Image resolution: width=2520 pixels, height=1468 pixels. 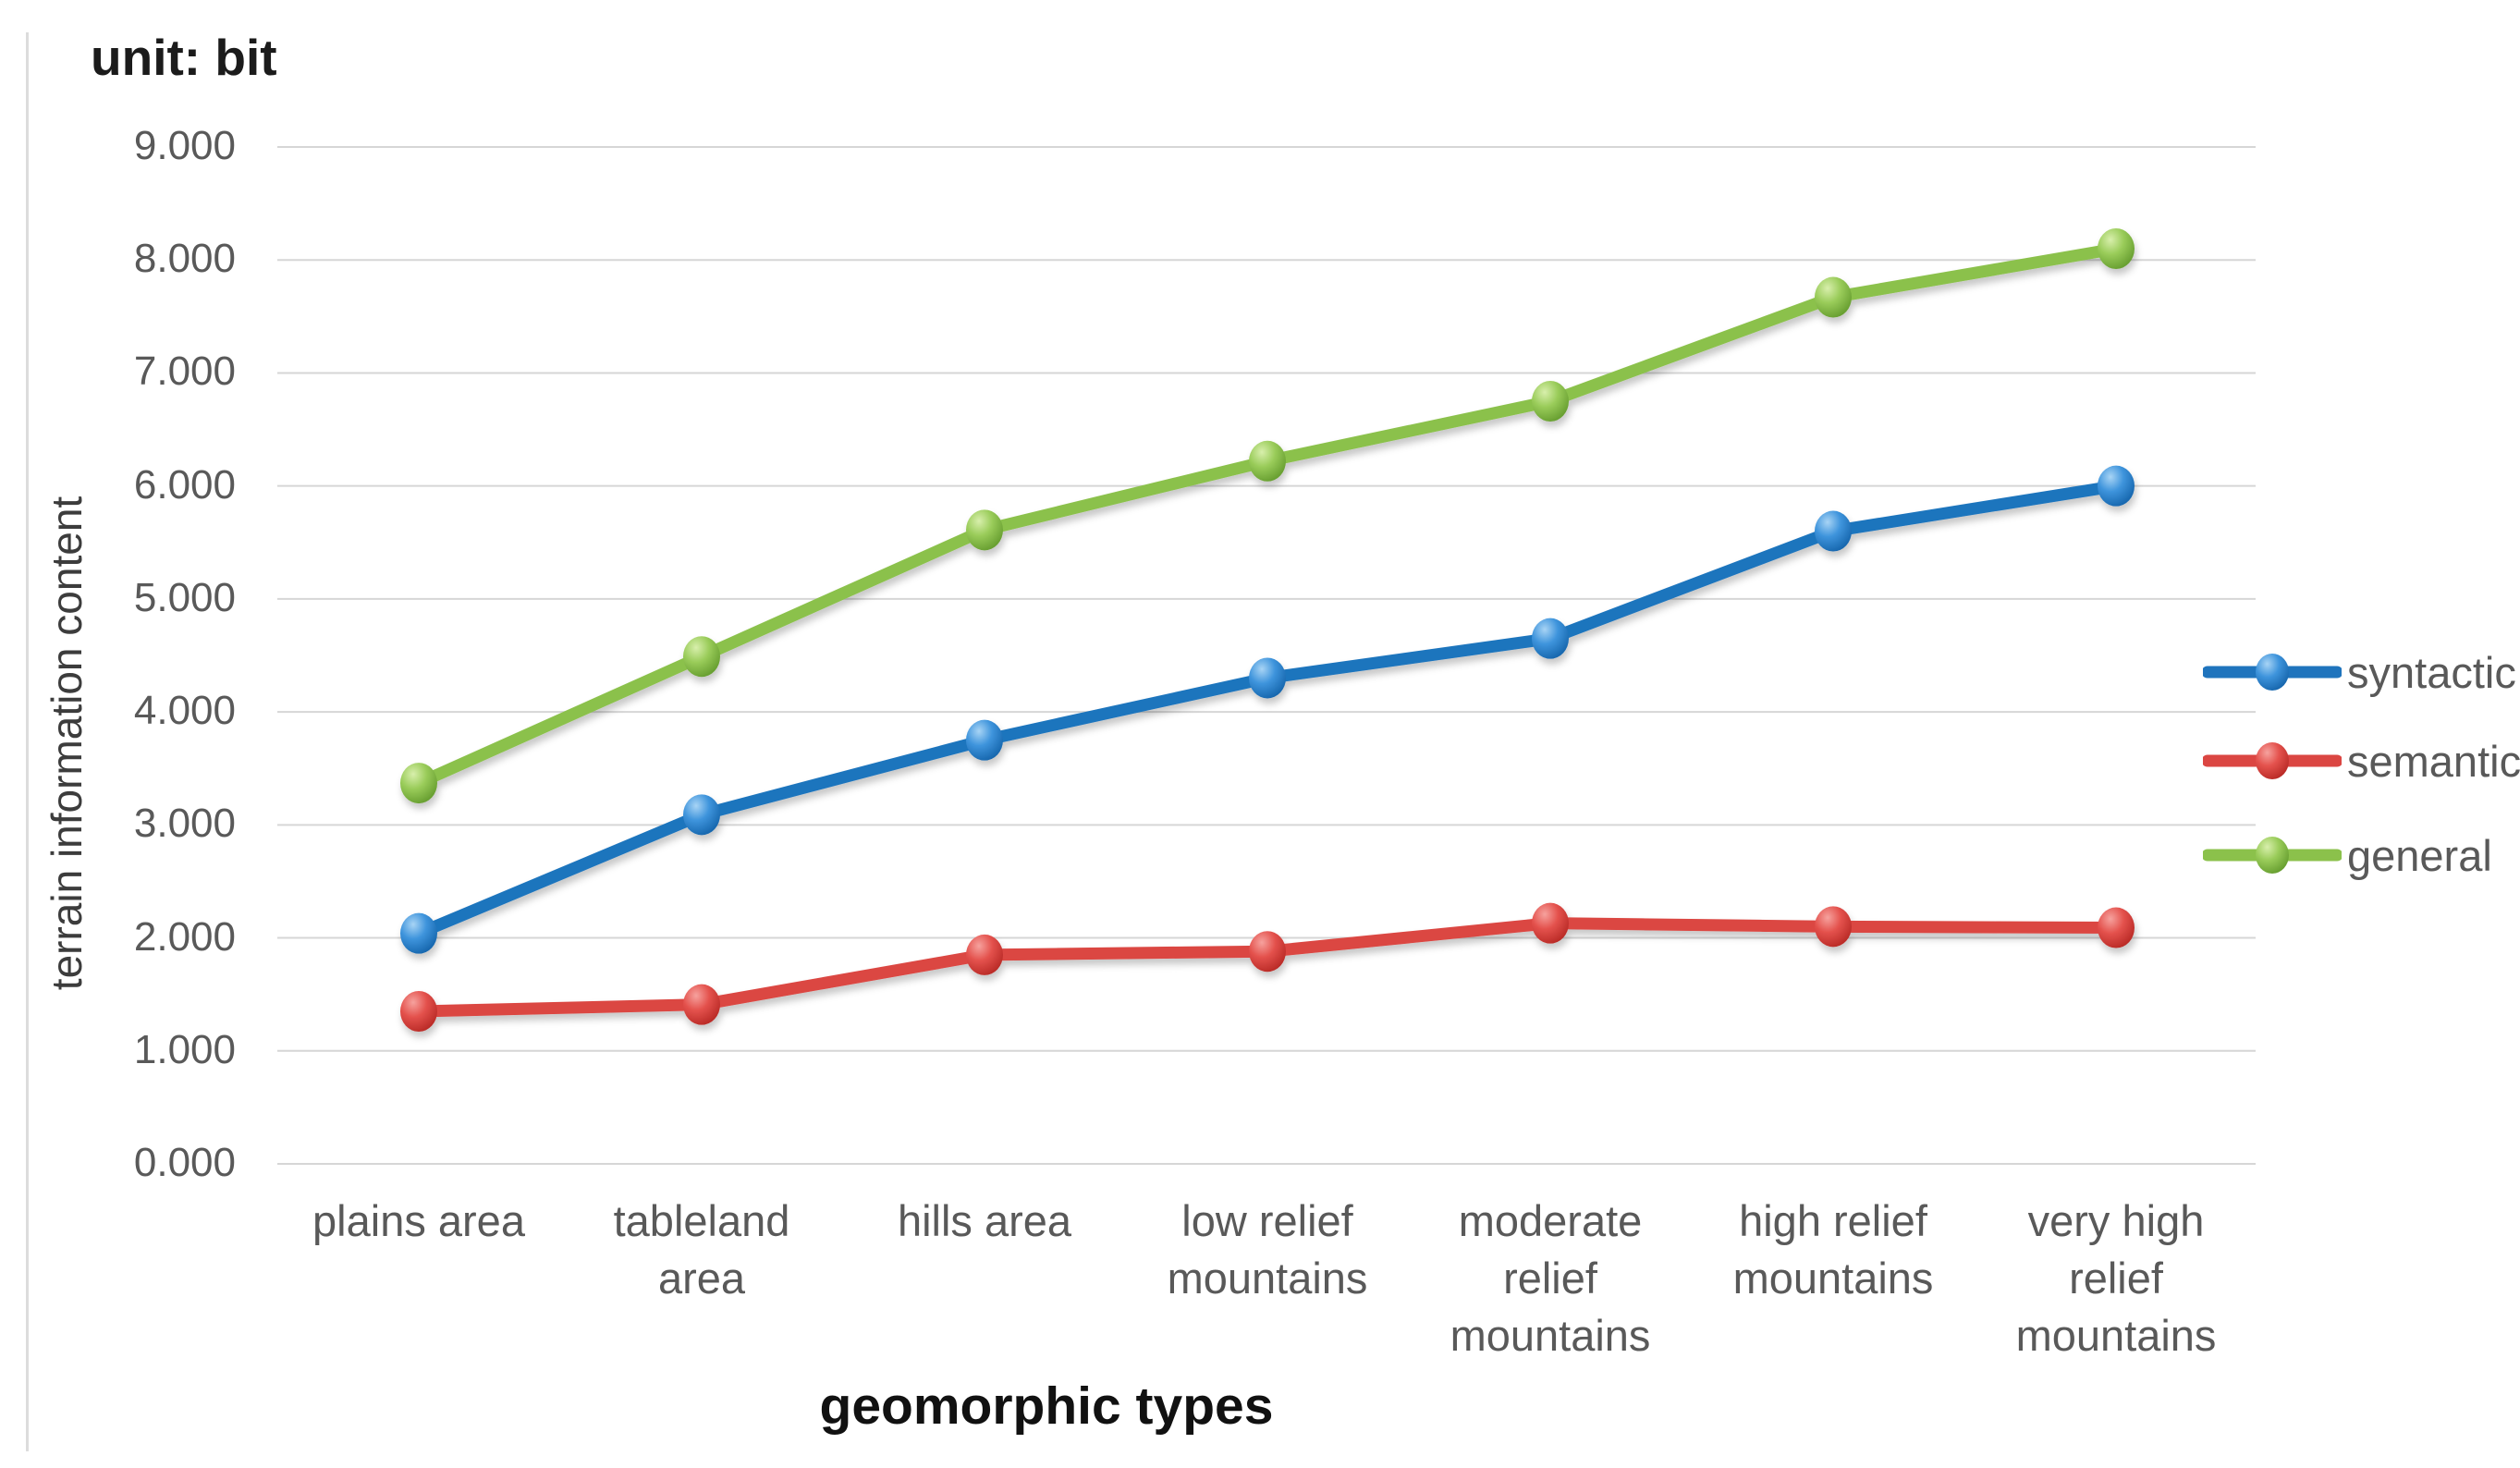 What do you see at coordinates (1833, 1250) in the screenshot?
I see `x-category-label: high relief mountains` at bounding box center [1833, 1250].